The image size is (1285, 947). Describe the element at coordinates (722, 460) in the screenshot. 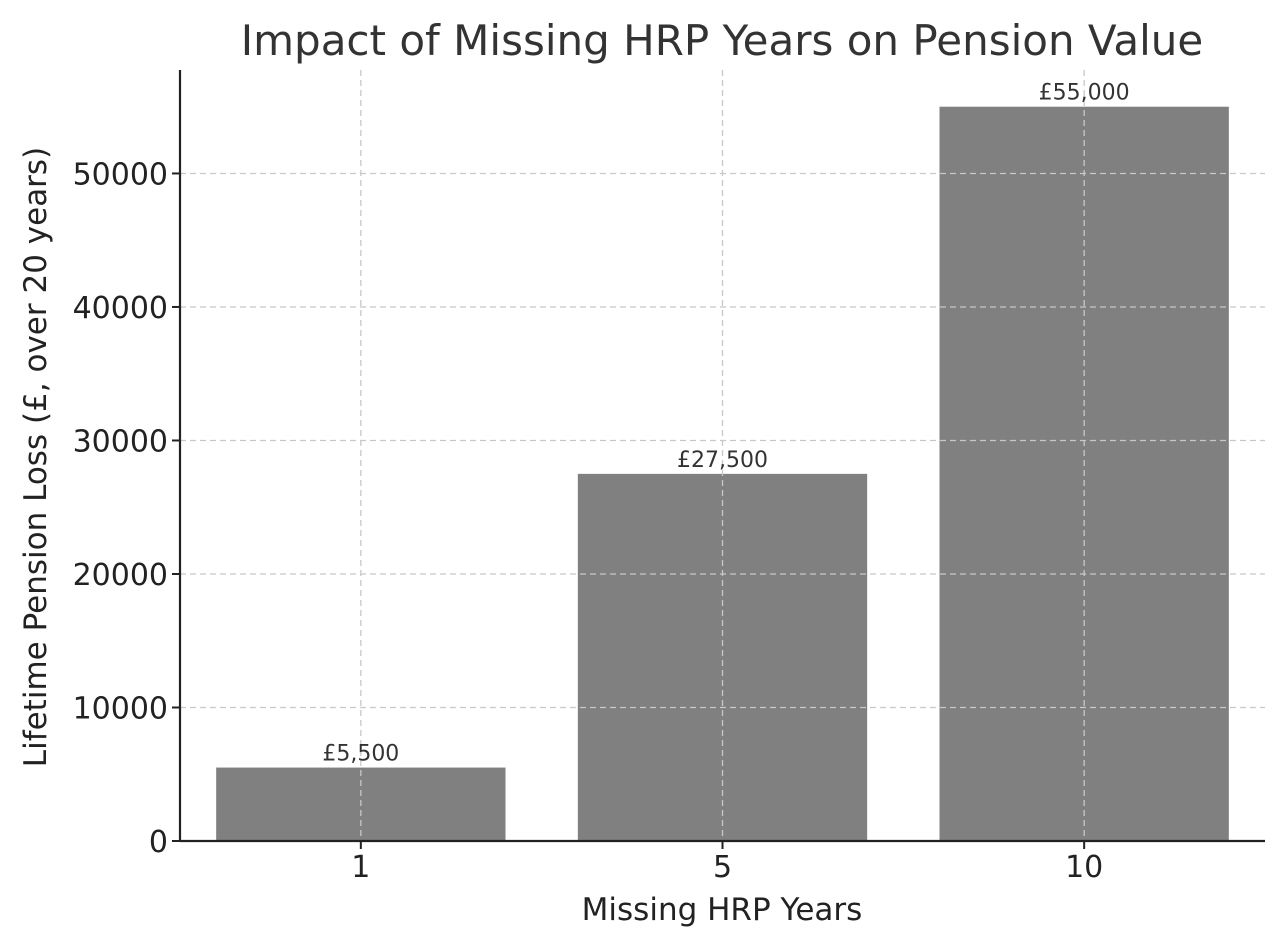

I see `data-label: £27,500` at that location.